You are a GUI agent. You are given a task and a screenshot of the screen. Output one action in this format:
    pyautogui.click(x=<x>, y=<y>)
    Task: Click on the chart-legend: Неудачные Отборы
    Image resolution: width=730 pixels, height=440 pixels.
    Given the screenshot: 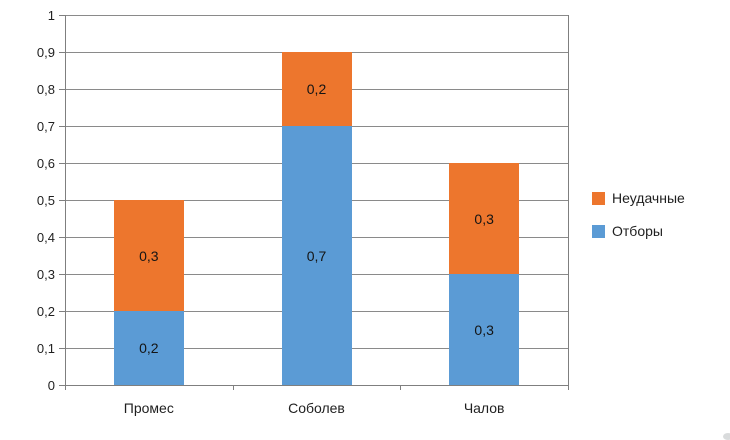 What is the action you would take?
    pyautogui.click(x=638, y=223)
    